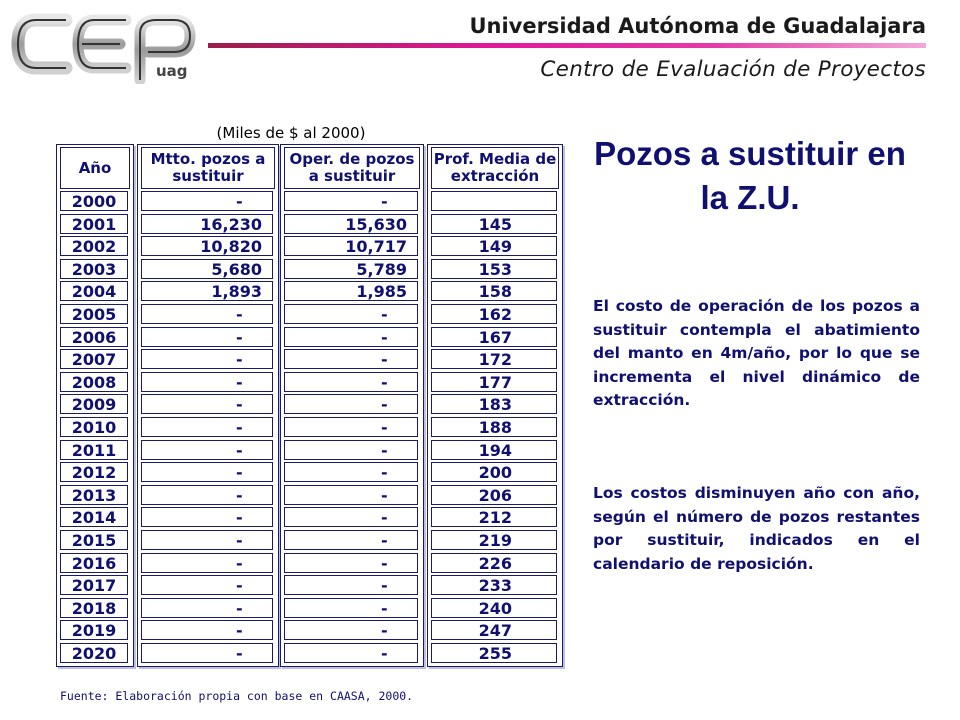 This screenshot has height=720, width=960. I want to click on cell-prof: 145, so click(494, 223).